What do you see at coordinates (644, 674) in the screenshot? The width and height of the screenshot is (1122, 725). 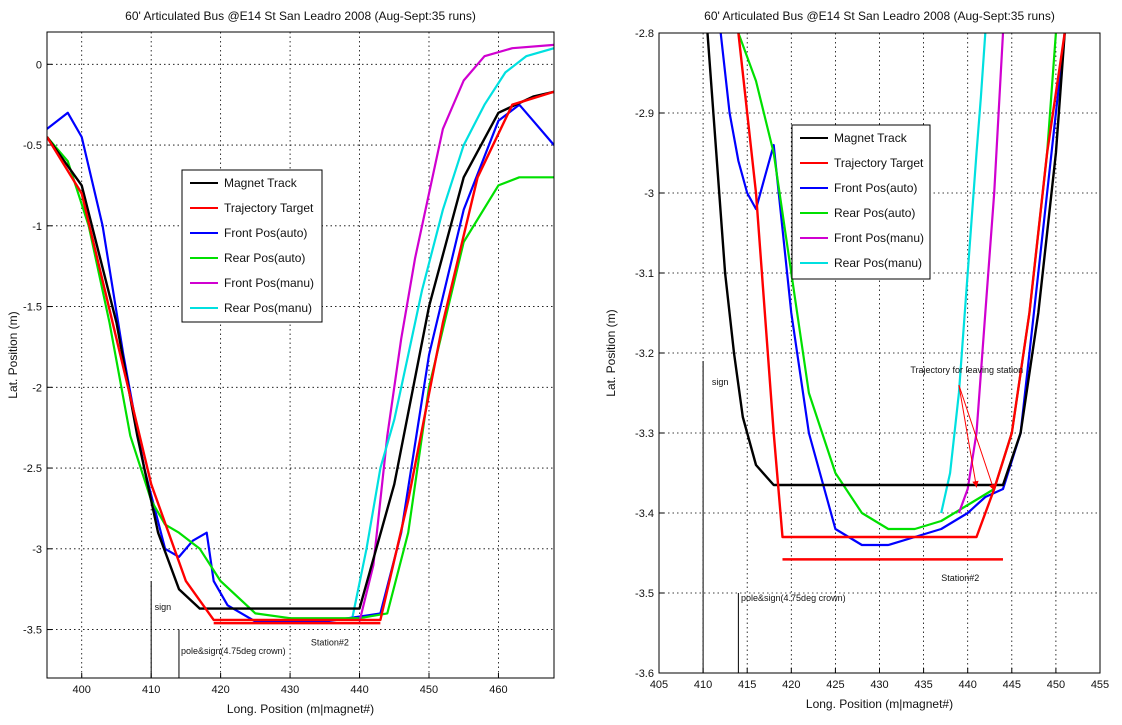 I see `y-tick-label: -3.6` at bounding box center [644, 674].